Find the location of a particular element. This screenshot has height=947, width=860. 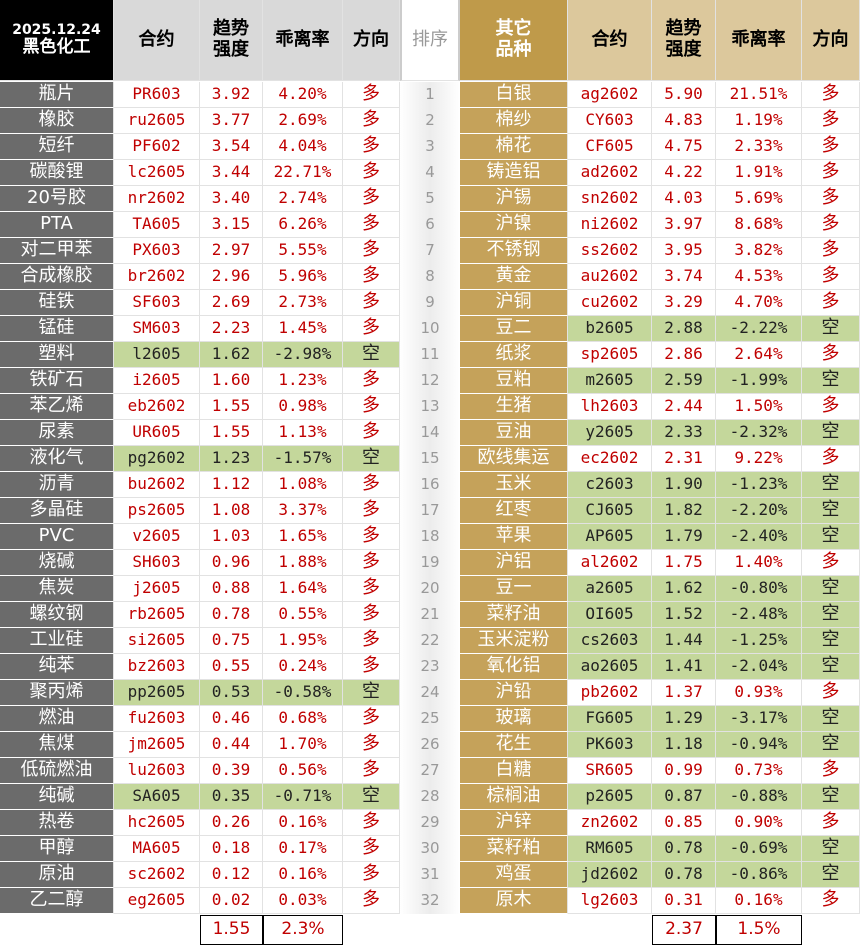

cell-text: 2.3% is located at coordinates (303, 929).